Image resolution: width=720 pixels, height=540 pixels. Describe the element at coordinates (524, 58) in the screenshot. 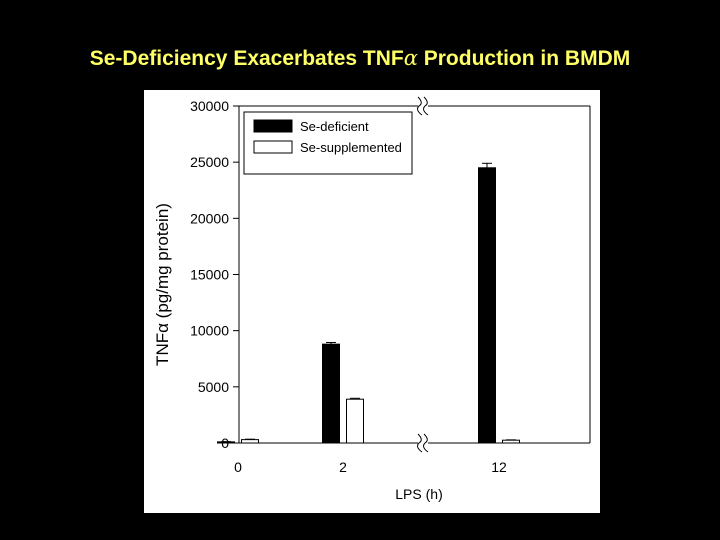

I see `title-suffix: Production in BMDM` at that location.